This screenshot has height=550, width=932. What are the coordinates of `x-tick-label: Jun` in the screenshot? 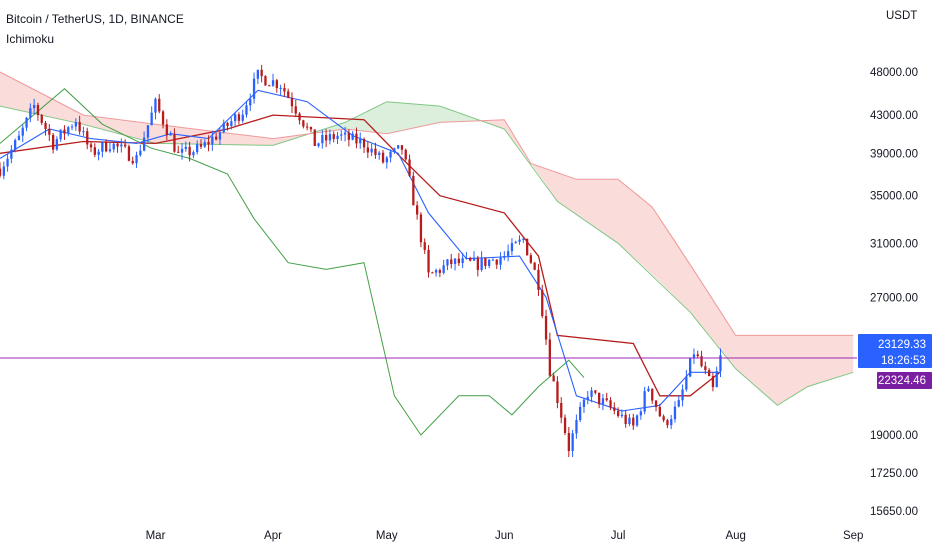 It's located at (504, 536).